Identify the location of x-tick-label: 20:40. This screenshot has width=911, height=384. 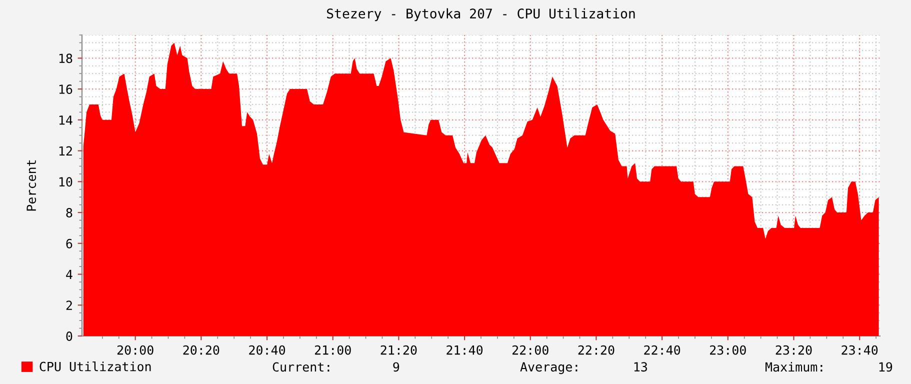
(267, 350).